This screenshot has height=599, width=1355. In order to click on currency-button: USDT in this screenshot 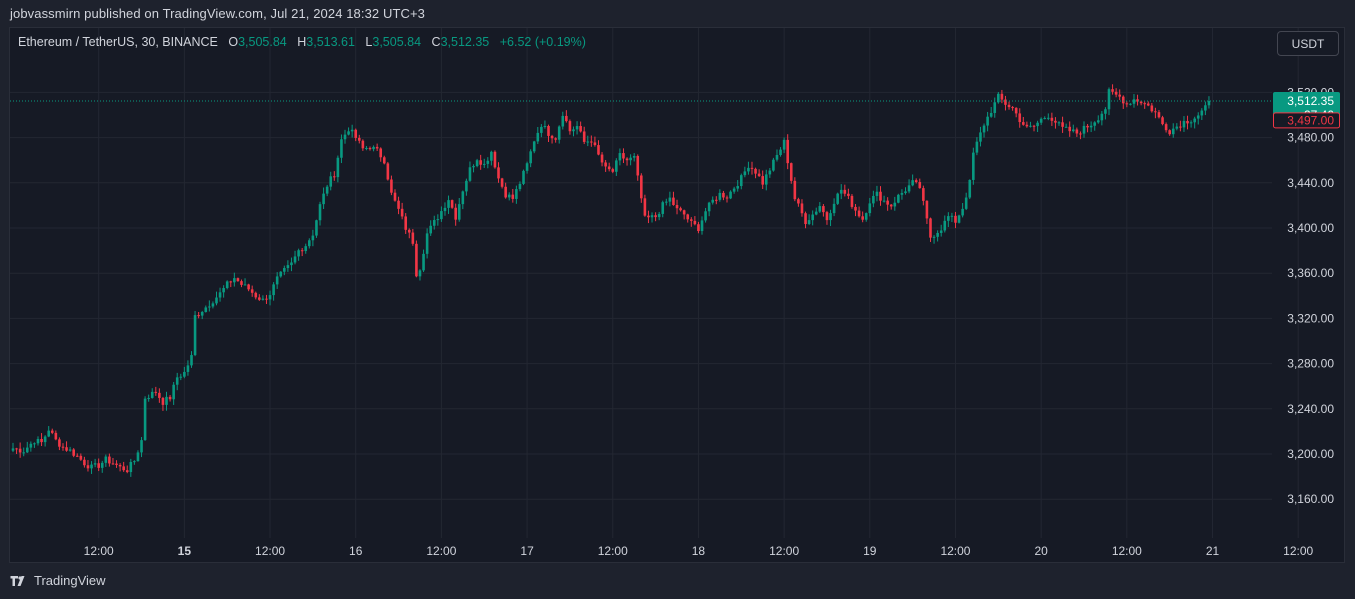, I will do `click(1308, 43)`.